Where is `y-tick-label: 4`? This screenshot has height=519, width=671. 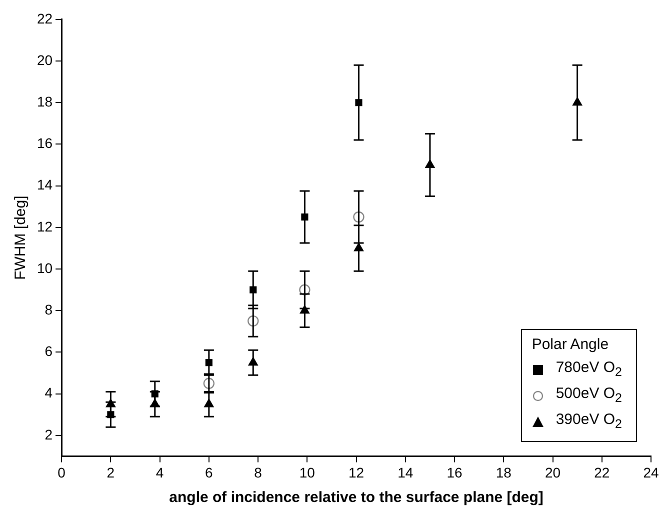 y-tick-label: 4 is located at coordinates (48, 392).